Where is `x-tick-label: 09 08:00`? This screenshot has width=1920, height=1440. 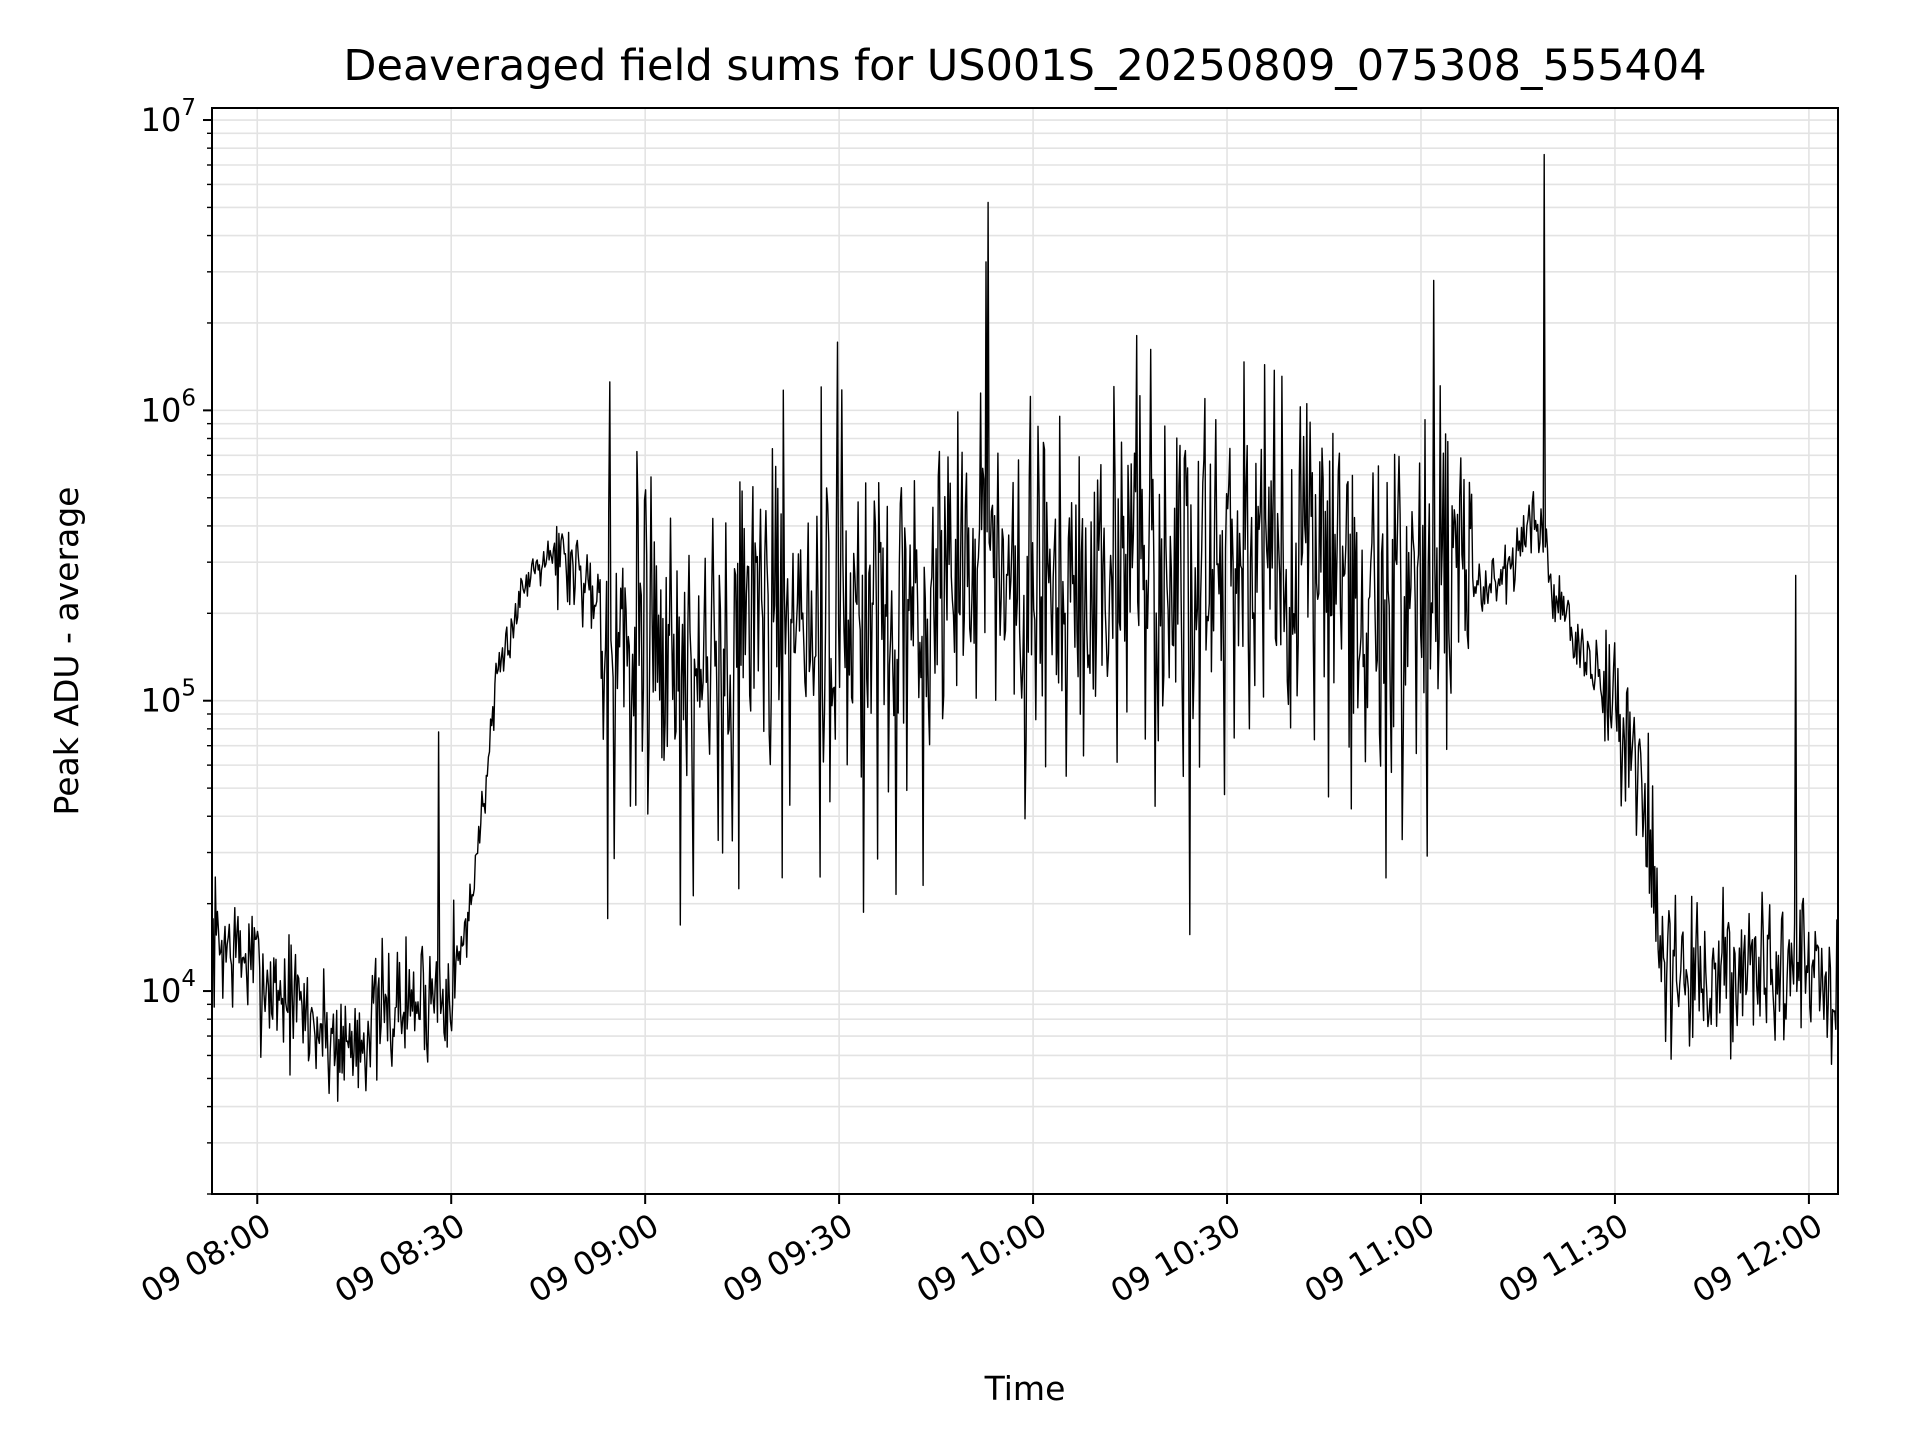 x-tick-label: 09 08:00 is located at coordinates (205, 1258).